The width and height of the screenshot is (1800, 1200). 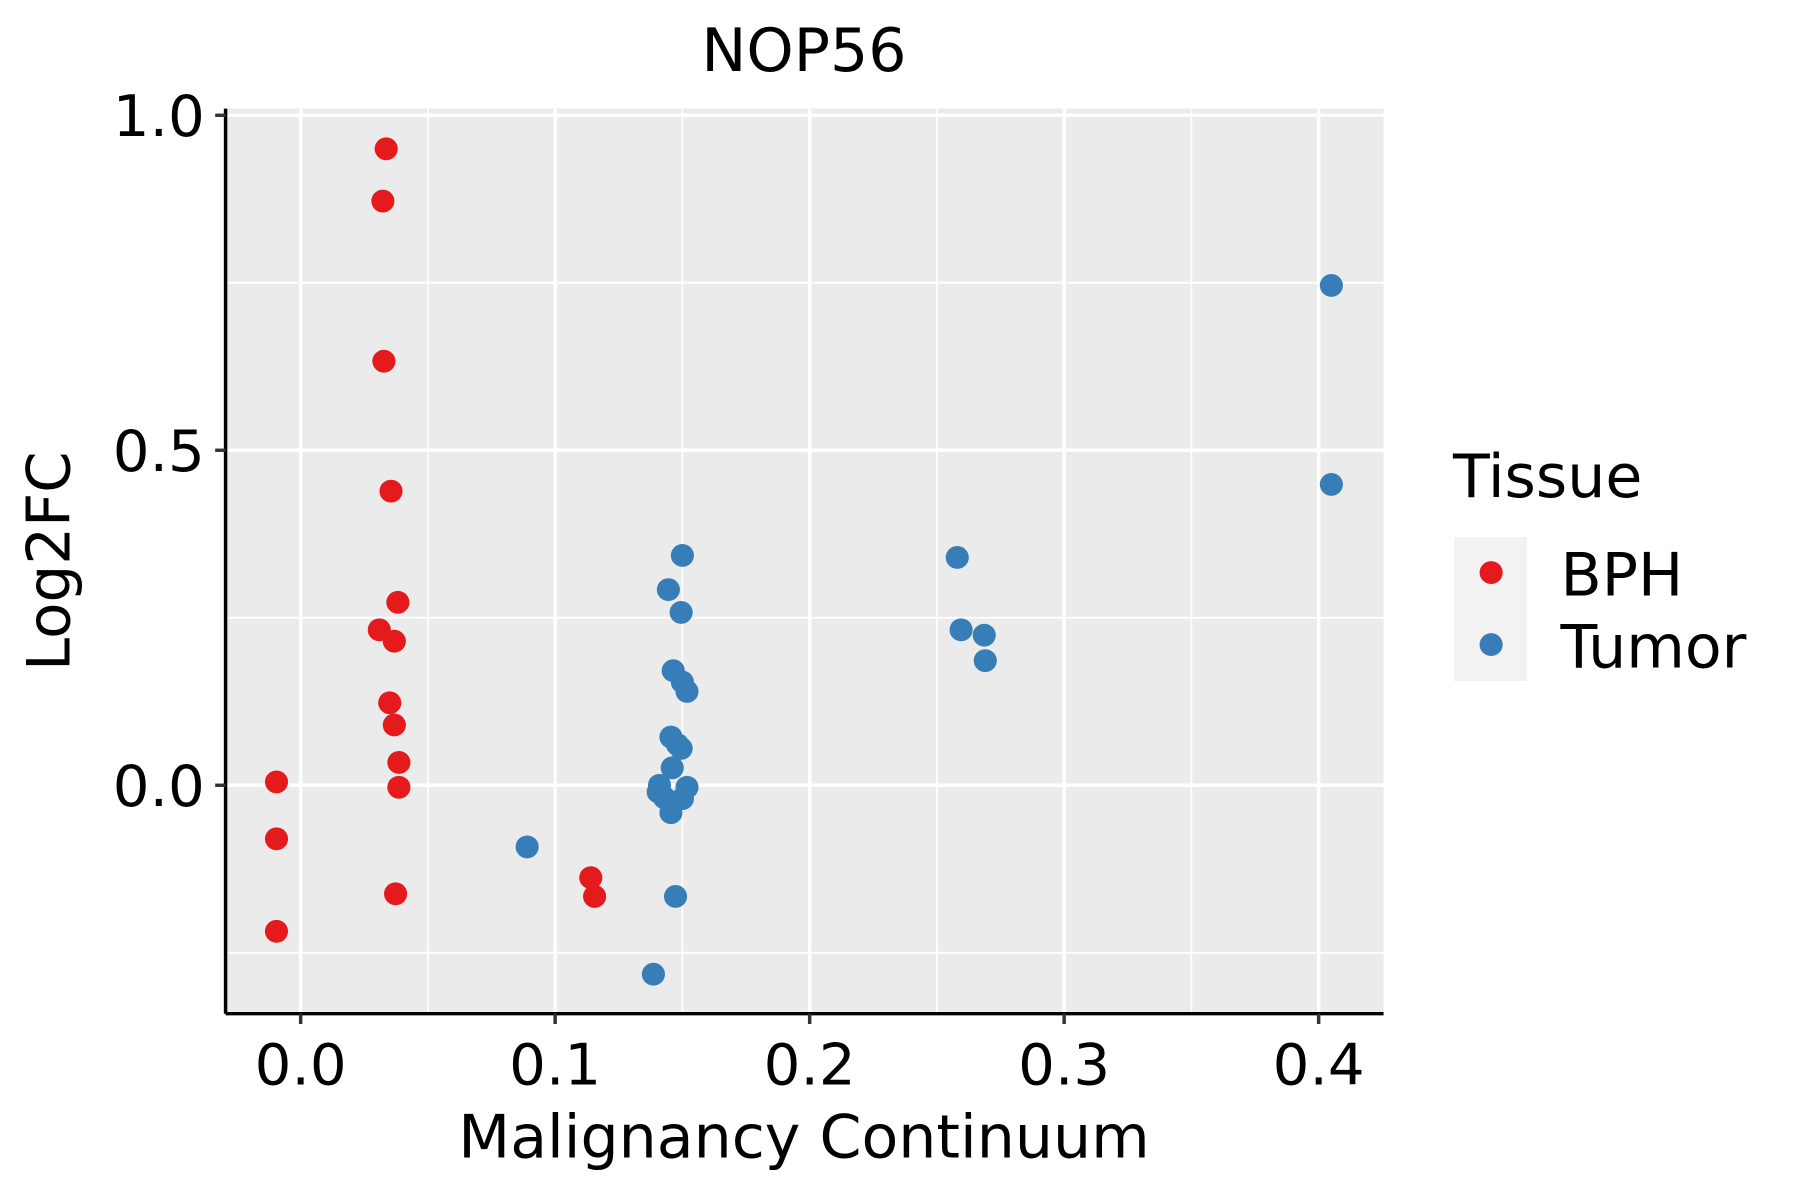 I want to click on legend: Tissue BPH Tumor, so click(x=1599, y=562).